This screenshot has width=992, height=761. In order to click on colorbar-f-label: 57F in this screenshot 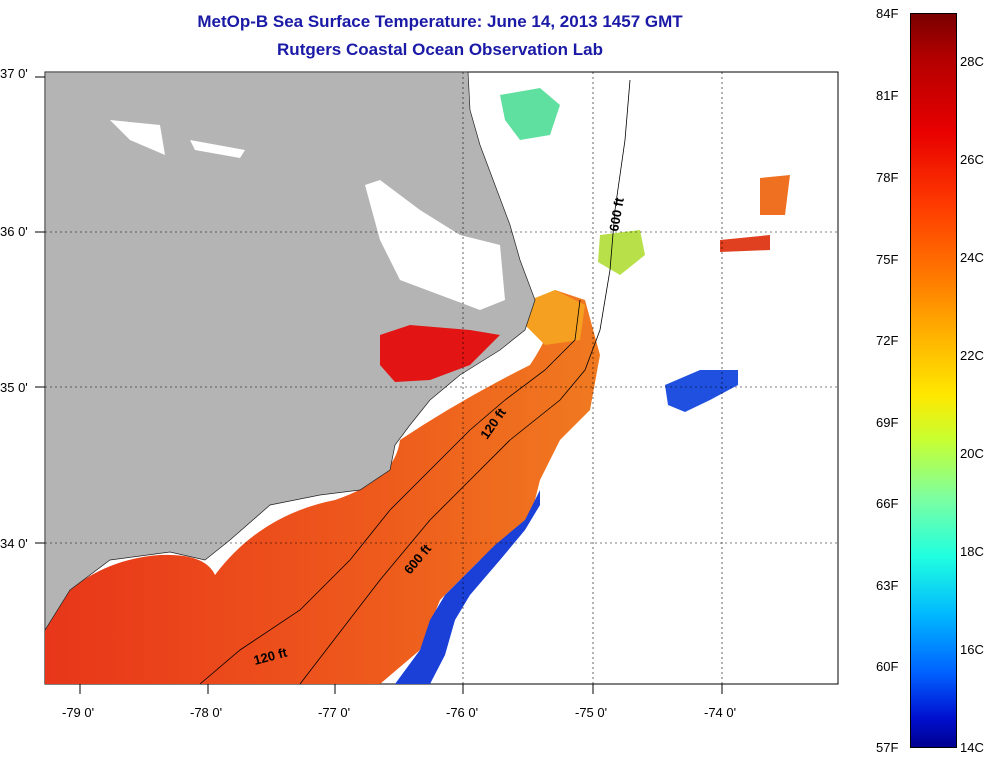, I will do `click(887, 747)`.